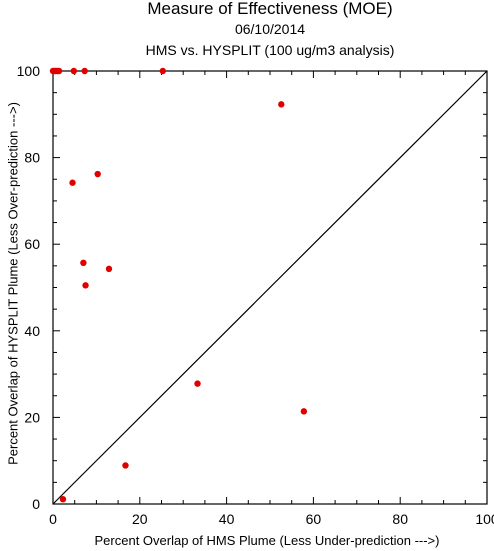  Describe the element at coordinates (270, 50) in the screenshot. I see `chart-subtitle: HMS vs. HYSPLIT (100 ug/m3 analysis)` at that location.